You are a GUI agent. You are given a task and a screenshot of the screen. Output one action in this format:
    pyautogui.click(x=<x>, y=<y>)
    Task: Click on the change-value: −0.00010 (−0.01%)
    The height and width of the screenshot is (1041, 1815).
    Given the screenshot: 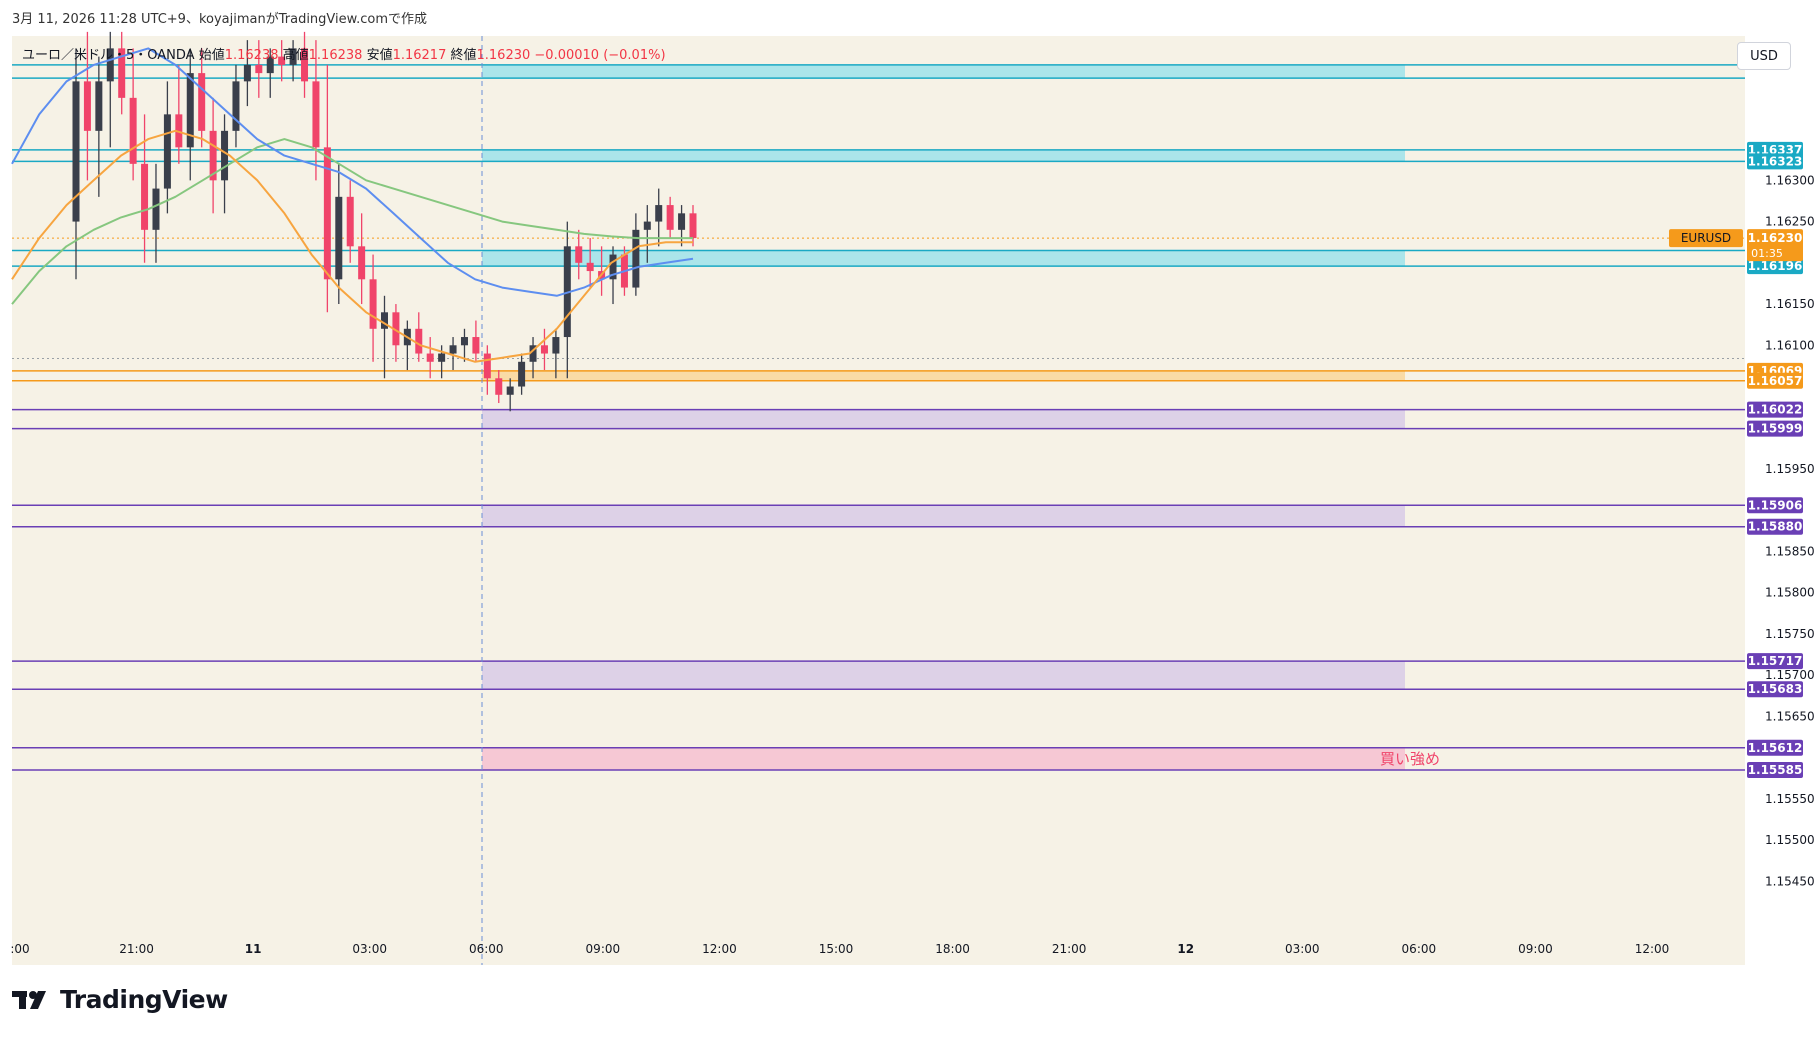 What is the action you would take?
    pyautogui.click(x=600, y=55)
    